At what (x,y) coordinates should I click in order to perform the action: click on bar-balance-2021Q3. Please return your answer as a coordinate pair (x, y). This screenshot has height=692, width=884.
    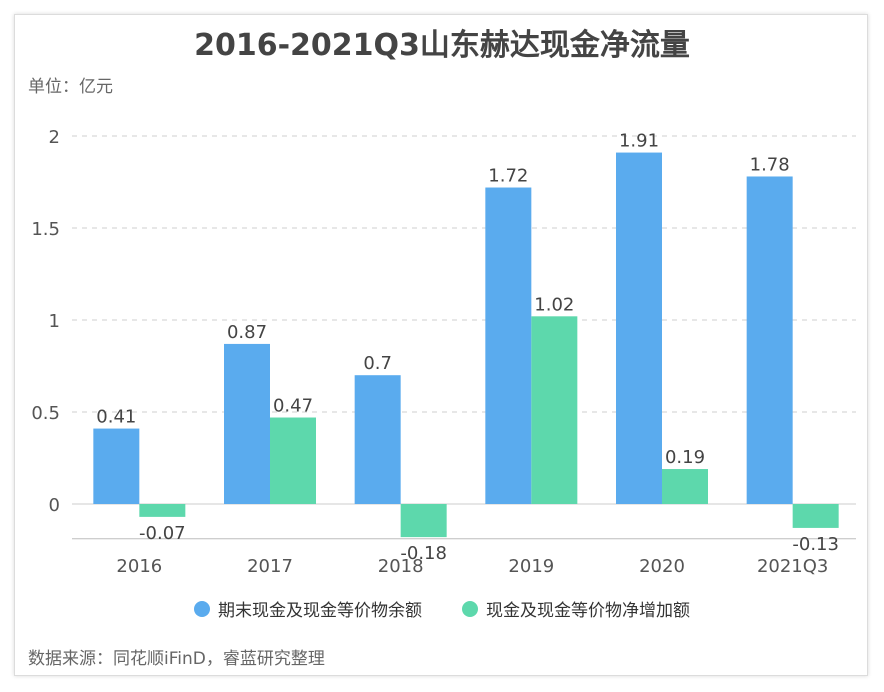
    Looking at the image, I should click on (769, 340).